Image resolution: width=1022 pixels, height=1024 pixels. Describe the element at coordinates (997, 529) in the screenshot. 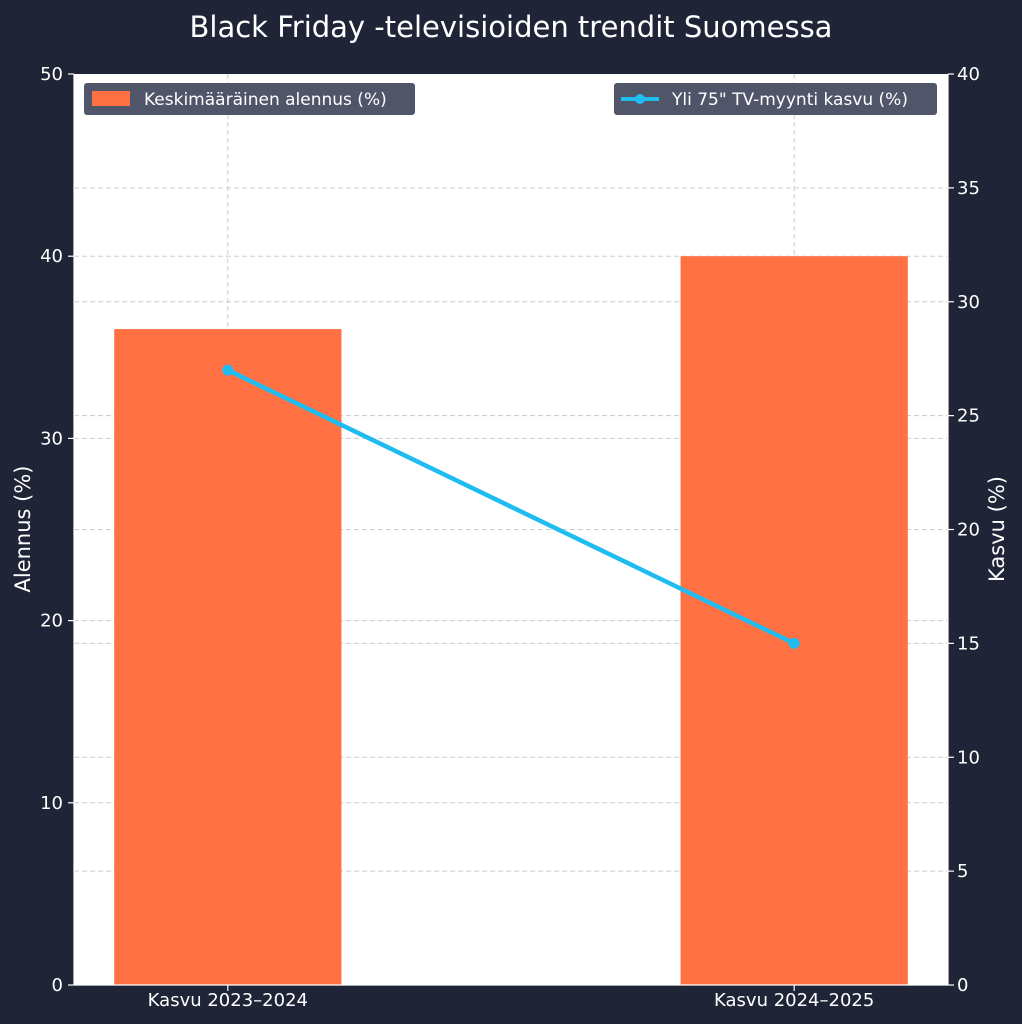

I see `y-axis-label-right: Kasvu (%)` at that location.